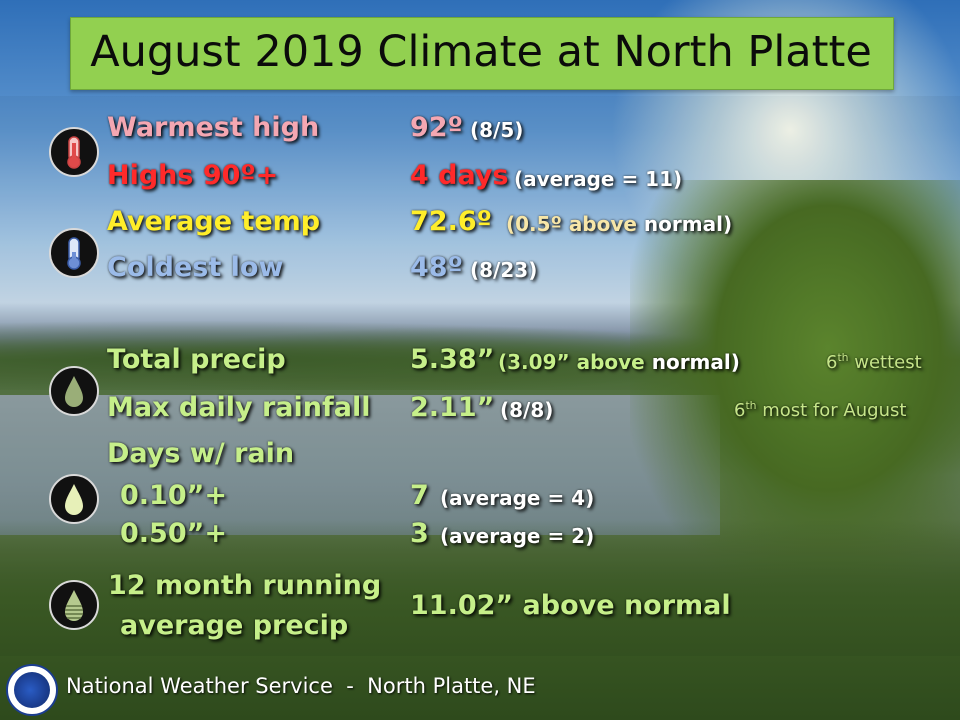  I want to click on max-daily-rainfall-rank: 6th most for August, so click(820, 410).